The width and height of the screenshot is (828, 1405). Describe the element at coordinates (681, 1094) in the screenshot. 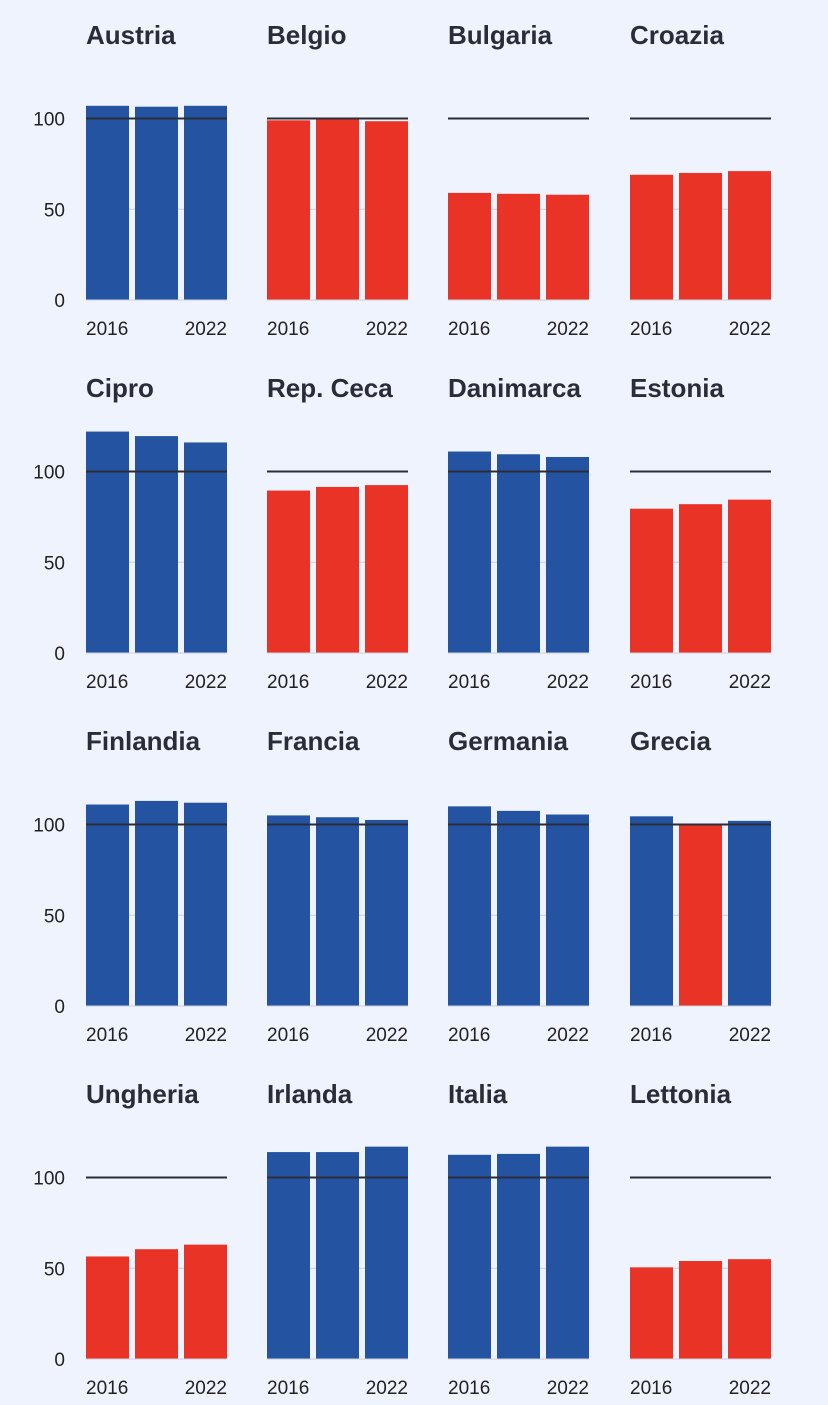

I see `panel-title: Lettonia` at that location.